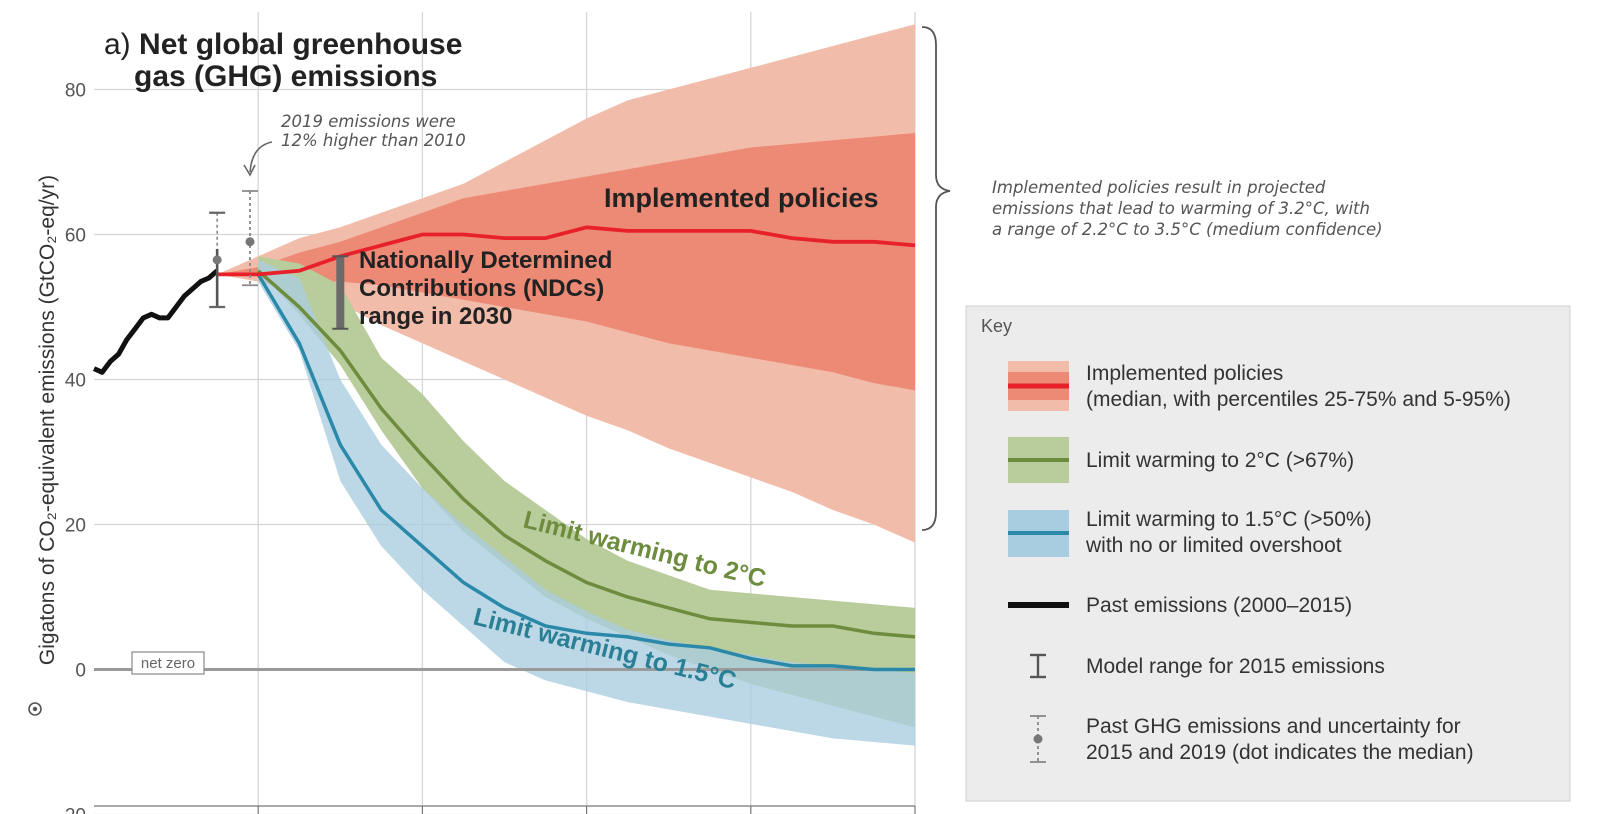 The image size is (1604, 814). Describe the element at coordinates (485, 260) in the screenshot. I see `label-ndc-line-1: Nationally Determined` at that location.